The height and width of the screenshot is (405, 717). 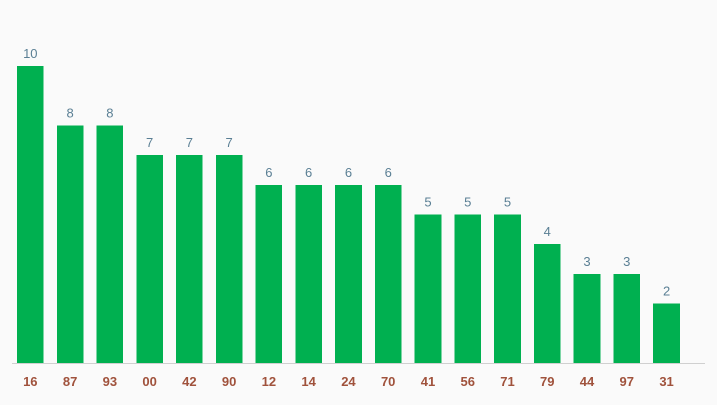 What do you see at coordinates (427, 202) in the screenshot?
I see `value-label-41: 5` at bounding box center [427, 202].